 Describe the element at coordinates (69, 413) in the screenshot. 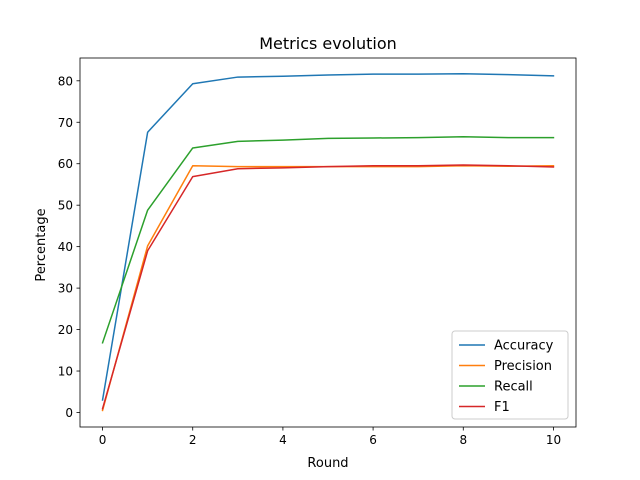

I see `y-tick-label: 0` at that location.